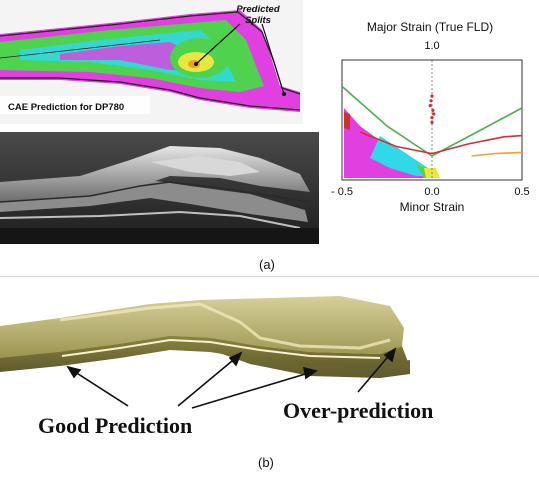  I want to click on predicted-splits-label: Predicted Splits, so click(258, 15).